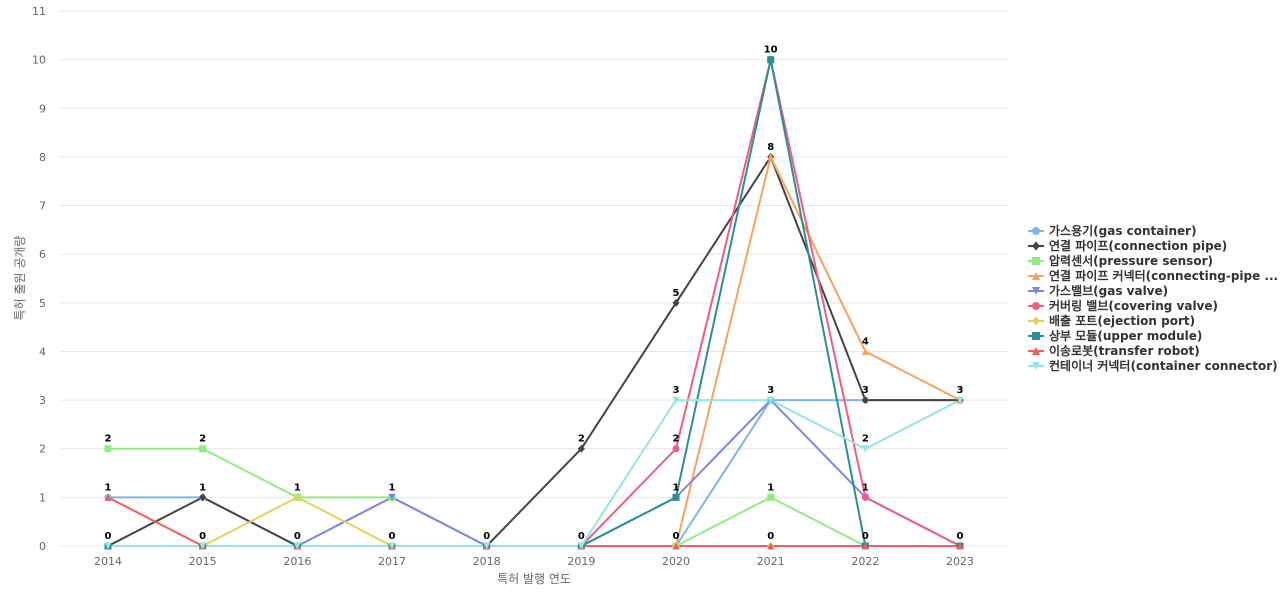  Describe the element at coordinates (1125, 335) in the screenshot. I see `legend-label: 상부 모듈(upper module)` at that location.